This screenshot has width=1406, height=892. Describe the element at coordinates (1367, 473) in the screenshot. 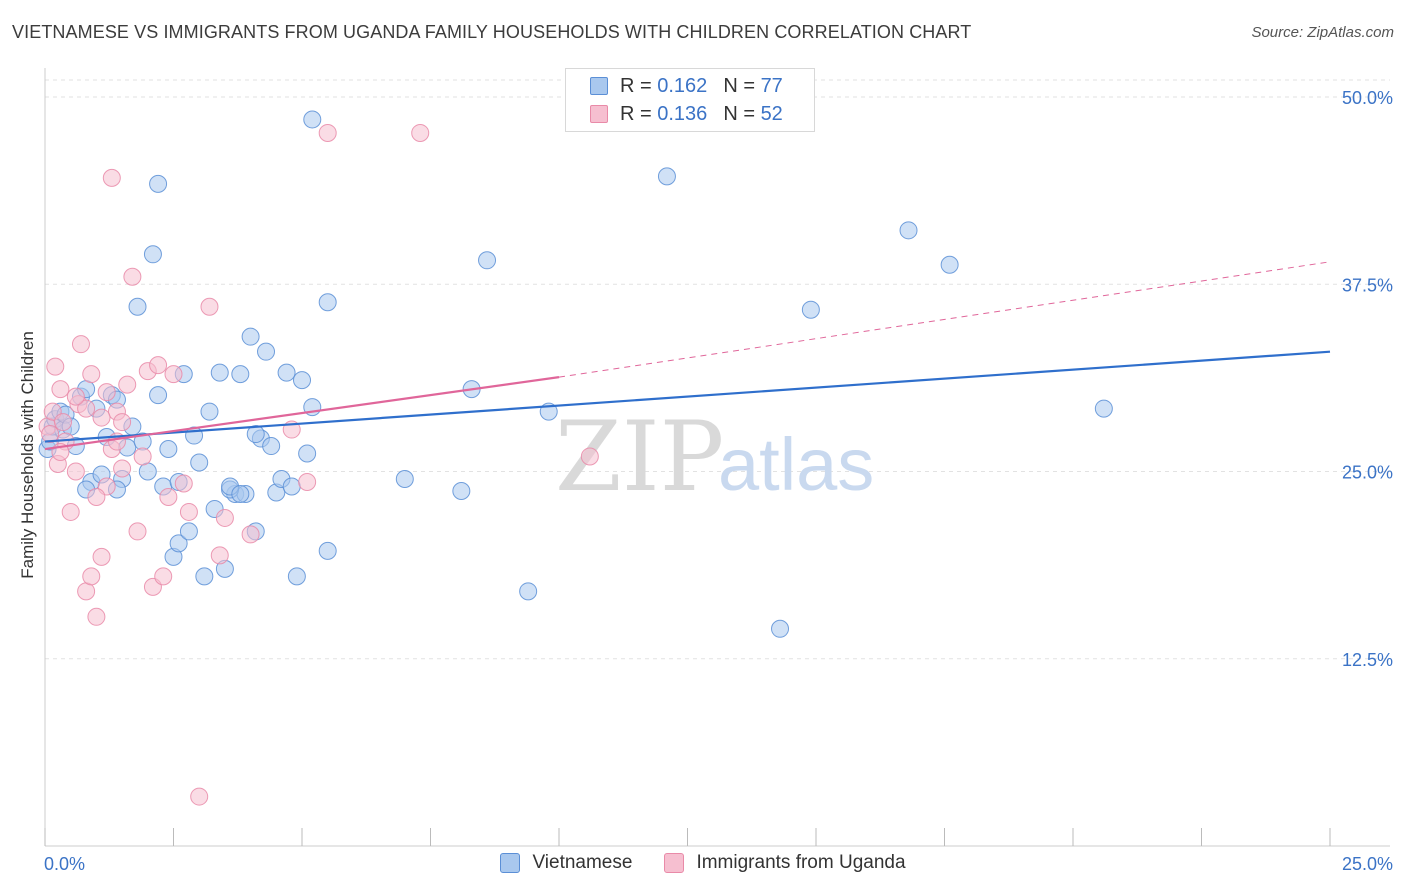

I see `y-tick-label: 25.0%` at that location.